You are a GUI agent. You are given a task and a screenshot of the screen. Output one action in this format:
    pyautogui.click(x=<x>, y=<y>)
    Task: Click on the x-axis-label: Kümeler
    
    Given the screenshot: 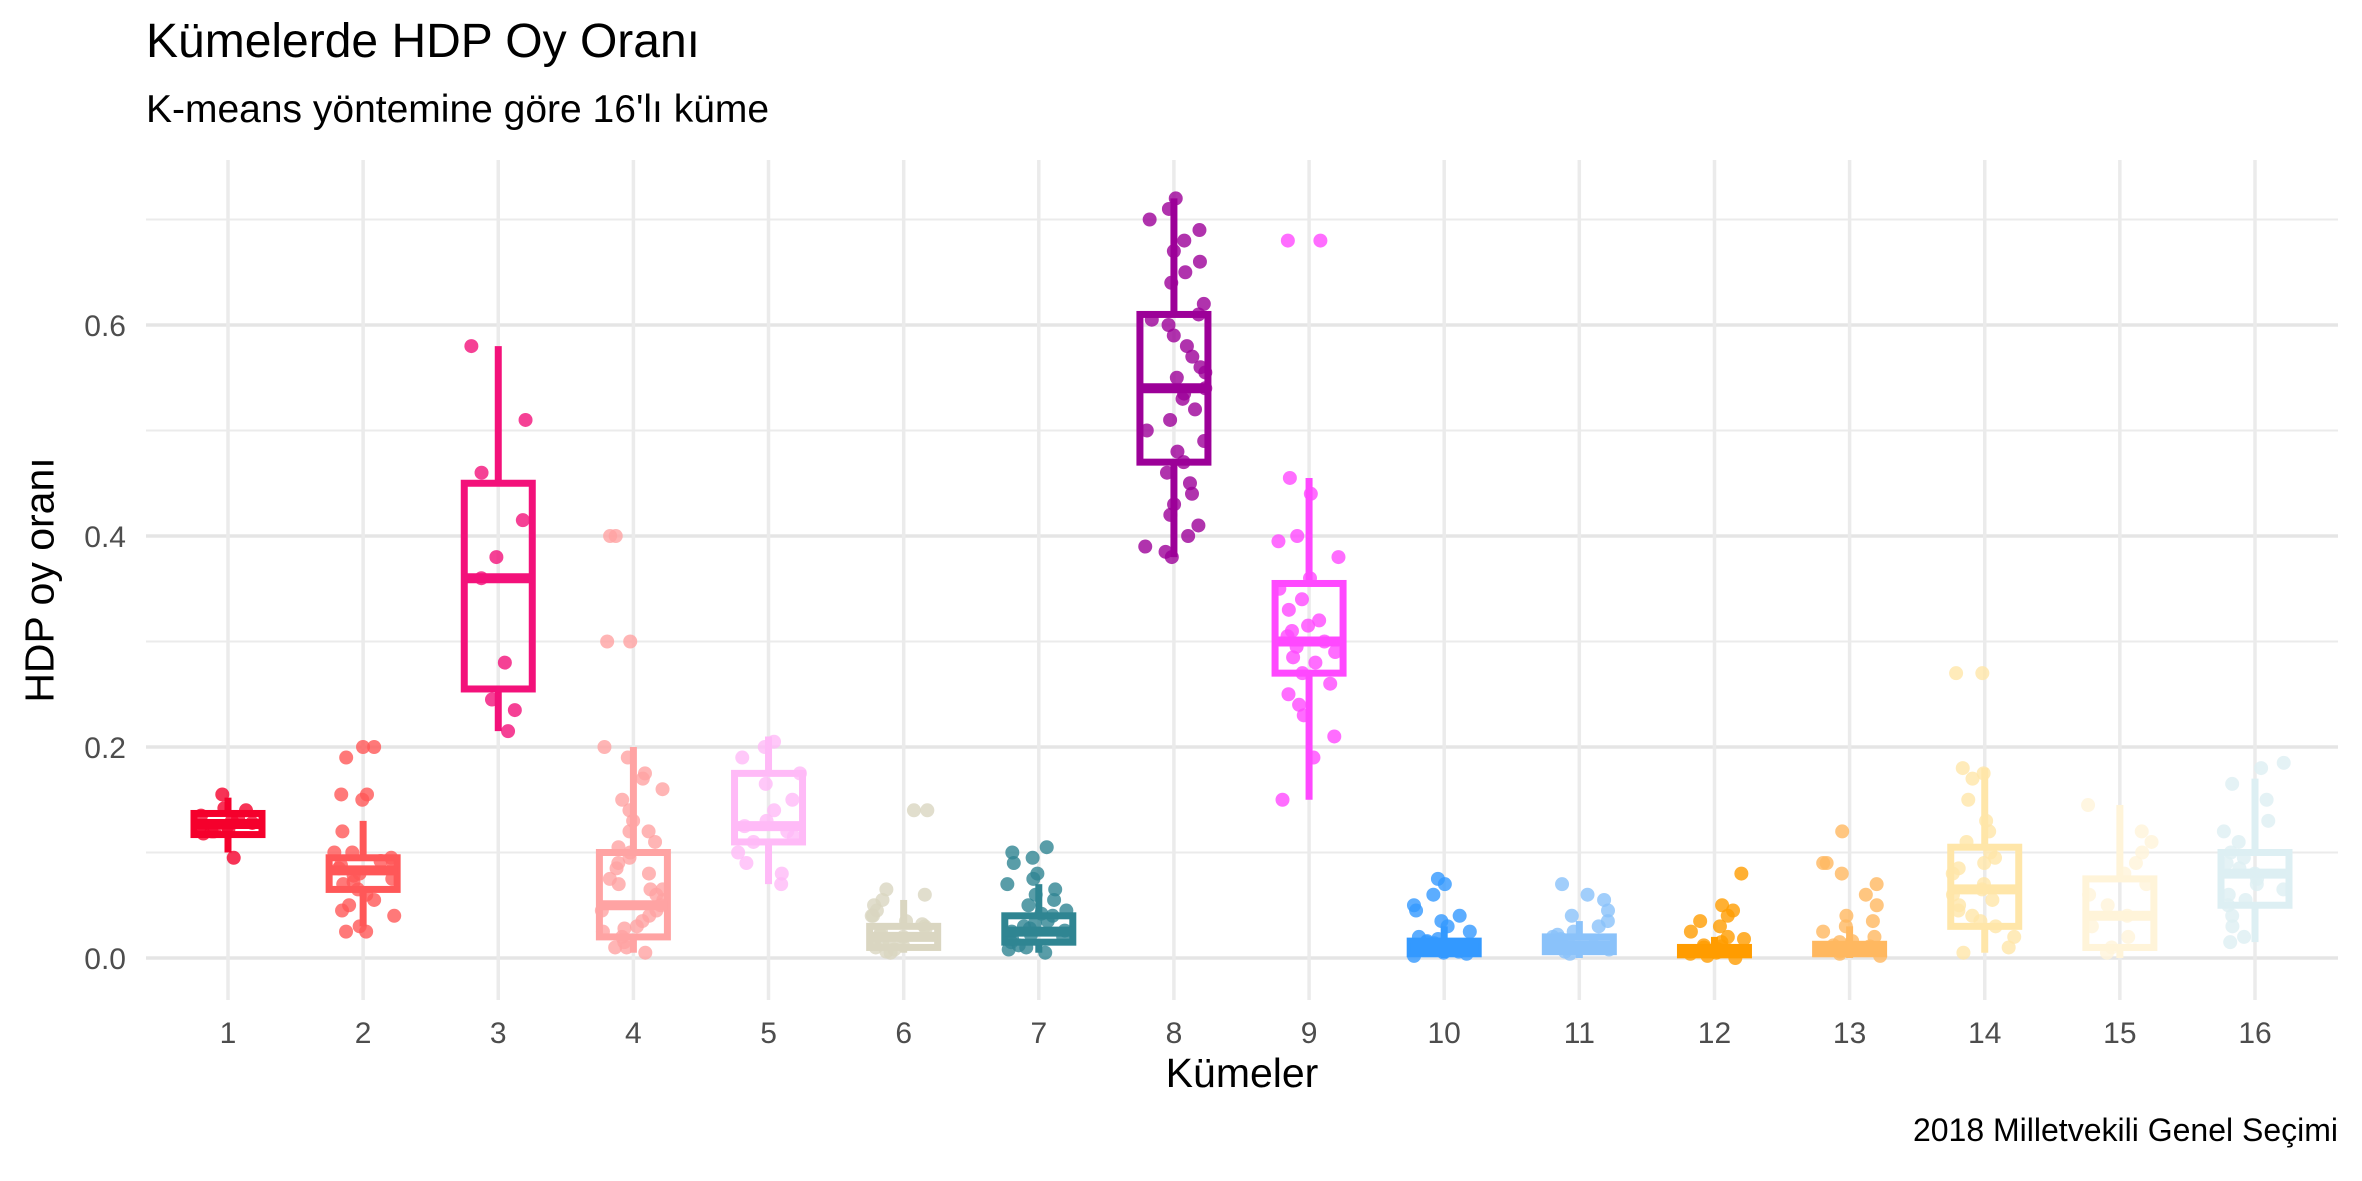 What is the action you would take?
    pyautogui.click(x=1242, y=1073)
    